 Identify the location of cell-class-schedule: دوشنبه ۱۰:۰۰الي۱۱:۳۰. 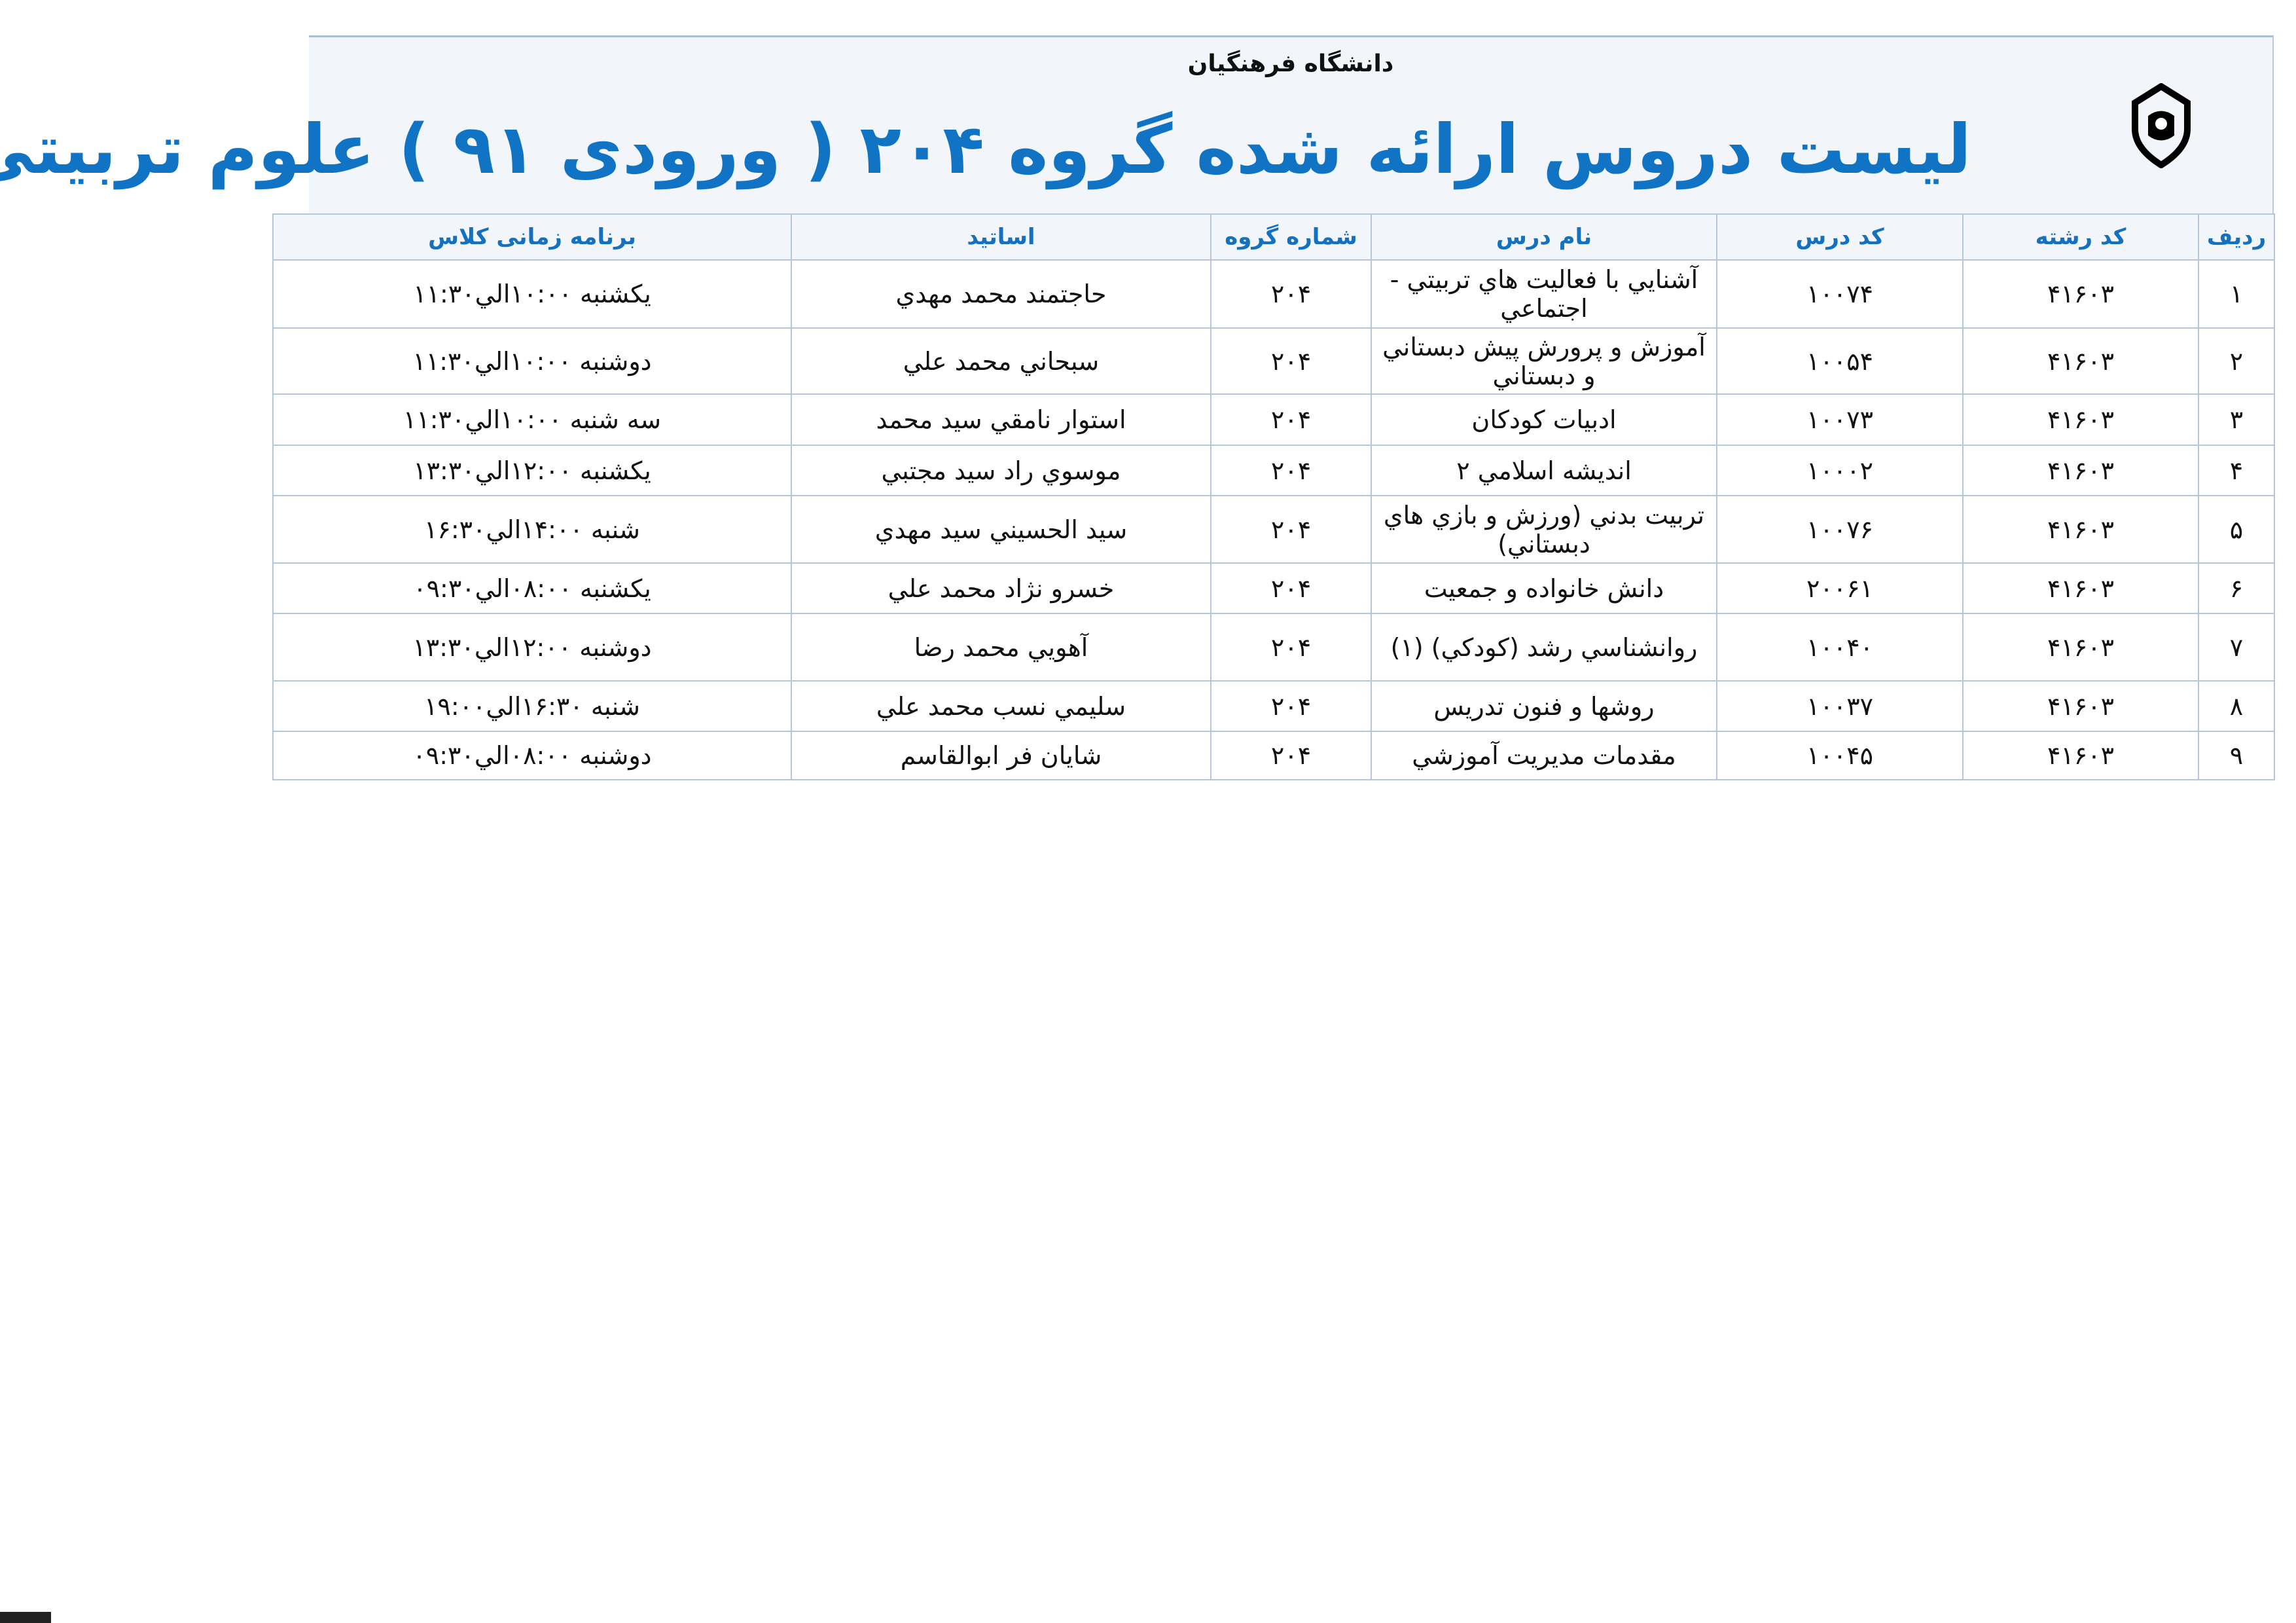
(532, 361).